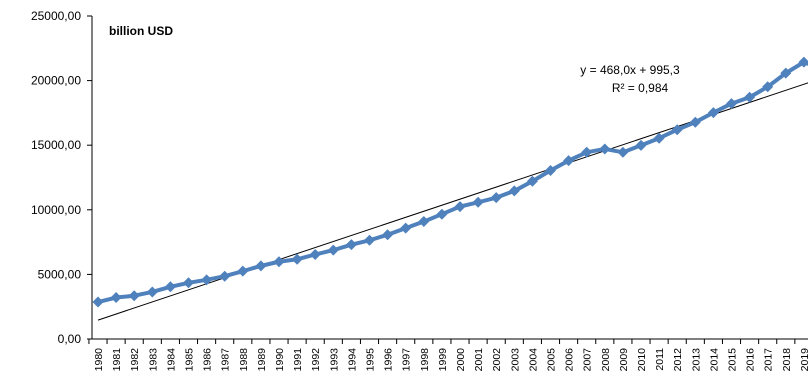 This screenshot has width=808, height=377. What do you see at coordinates (714, 360) in the screenshot?
I see `x-tick-label: 2014` at bounding box center [714, 360].